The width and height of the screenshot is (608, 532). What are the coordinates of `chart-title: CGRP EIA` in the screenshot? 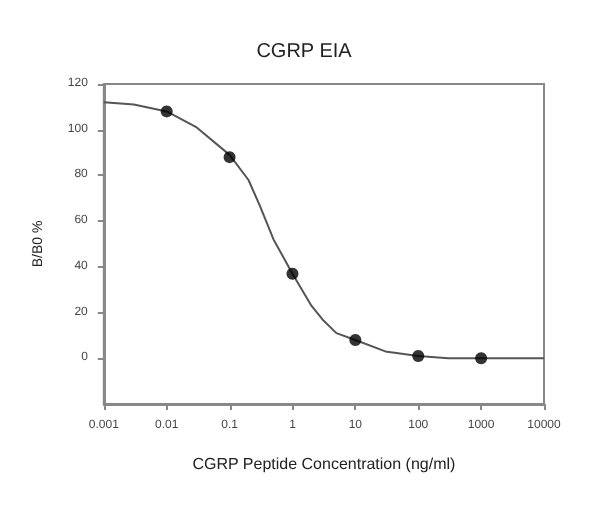 It's located at (304, 52).